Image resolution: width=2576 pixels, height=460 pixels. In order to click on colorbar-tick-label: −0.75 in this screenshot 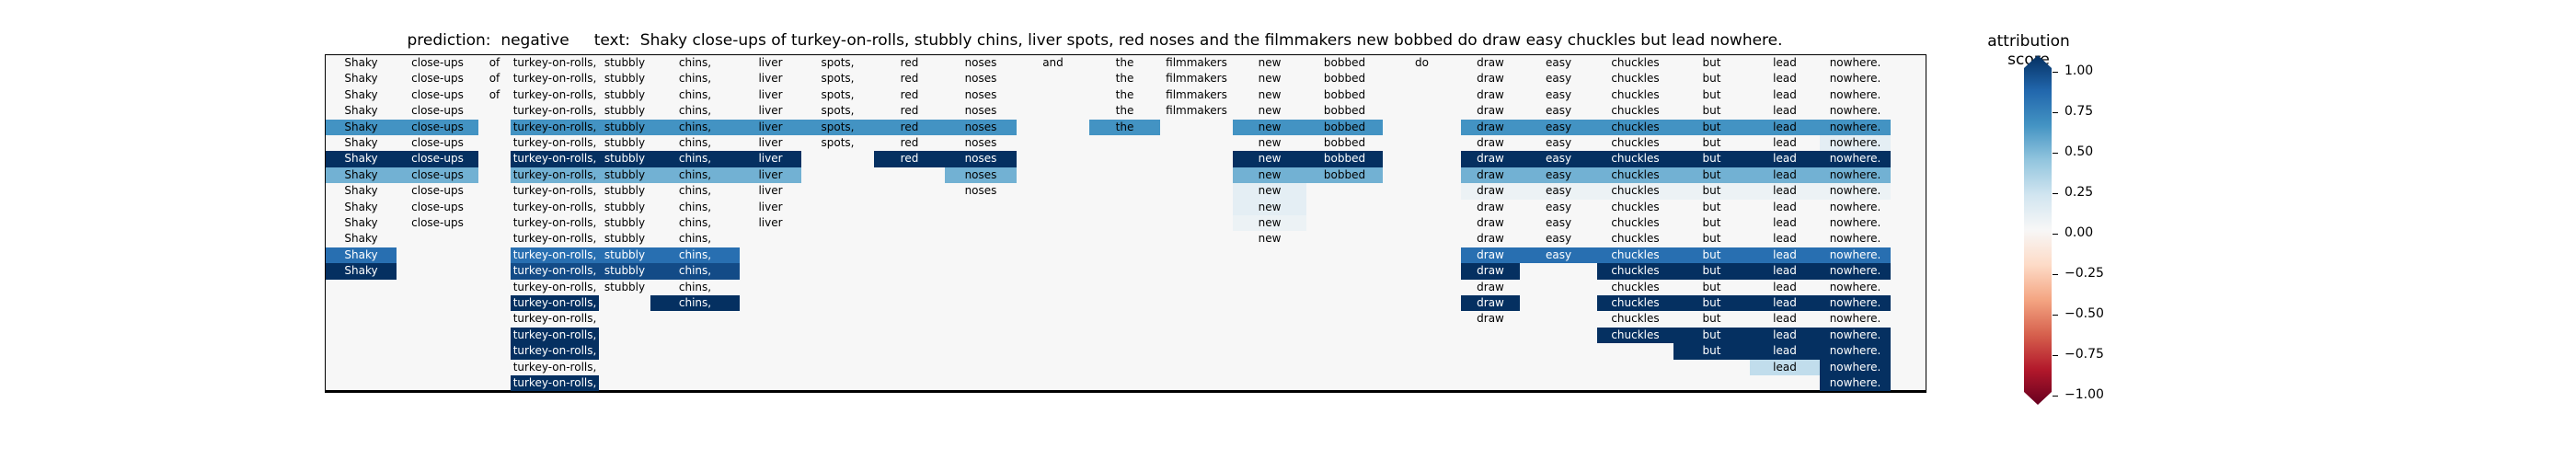, I will do `click(2084, 354)`.